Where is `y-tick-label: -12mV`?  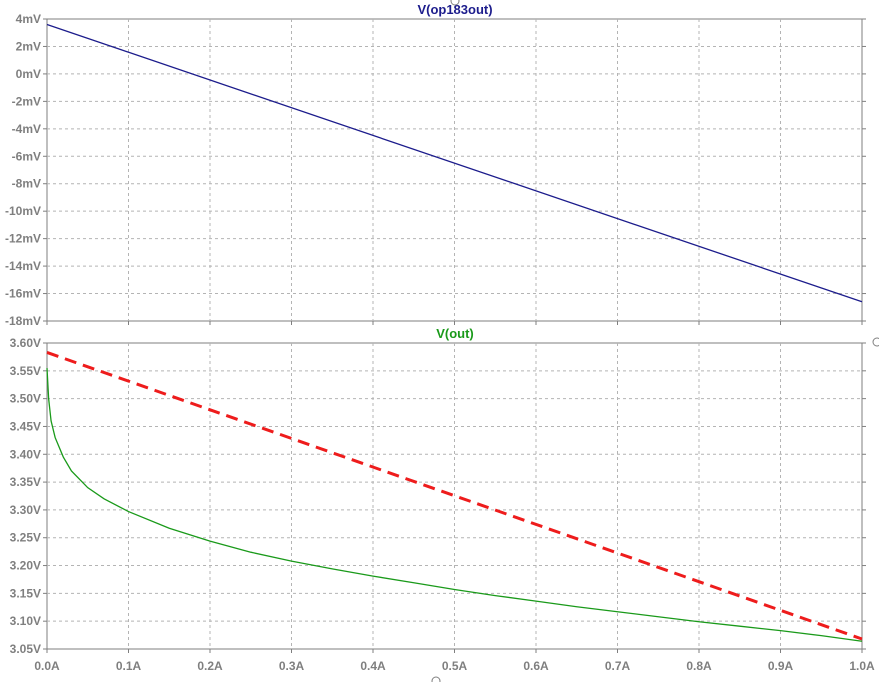 y-tick-label: -12mV is located at coordinates (23, 239).